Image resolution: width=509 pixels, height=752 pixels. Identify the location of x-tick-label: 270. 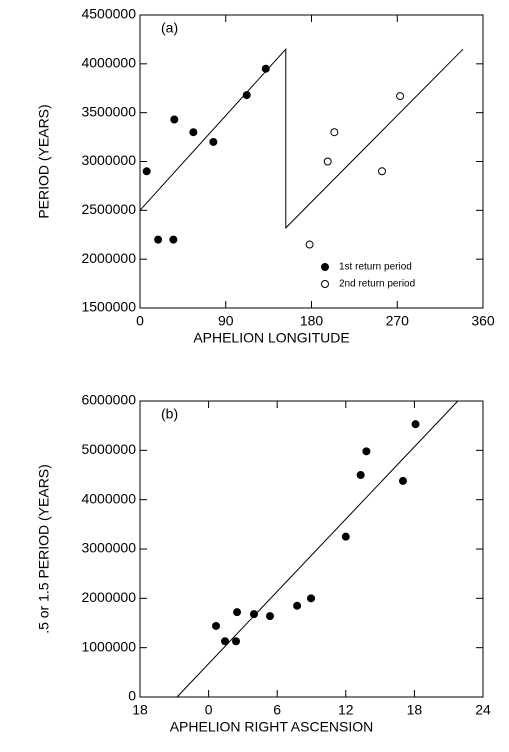
(398, 321).